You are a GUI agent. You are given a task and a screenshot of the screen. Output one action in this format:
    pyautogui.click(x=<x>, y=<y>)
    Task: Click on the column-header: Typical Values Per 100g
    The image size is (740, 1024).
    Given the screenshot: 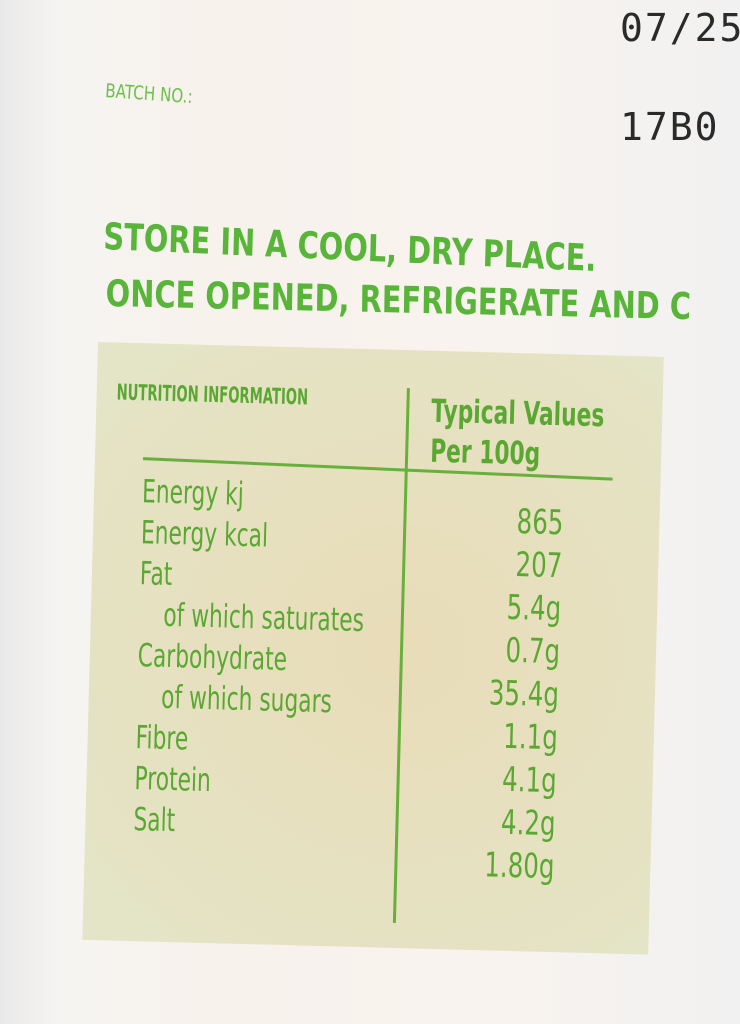 What is the action you would take?
    pyautogui.click(x=517, y=433)
    